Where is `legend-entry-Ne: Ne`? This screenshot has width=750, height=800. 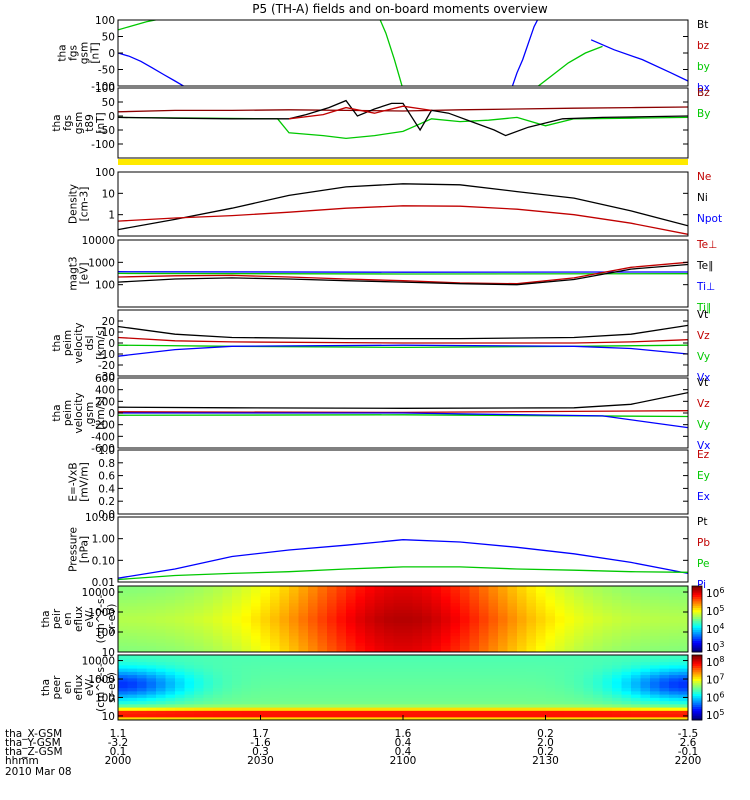 legend-entry-Ne: Ne is located at coordinates (704, 177).